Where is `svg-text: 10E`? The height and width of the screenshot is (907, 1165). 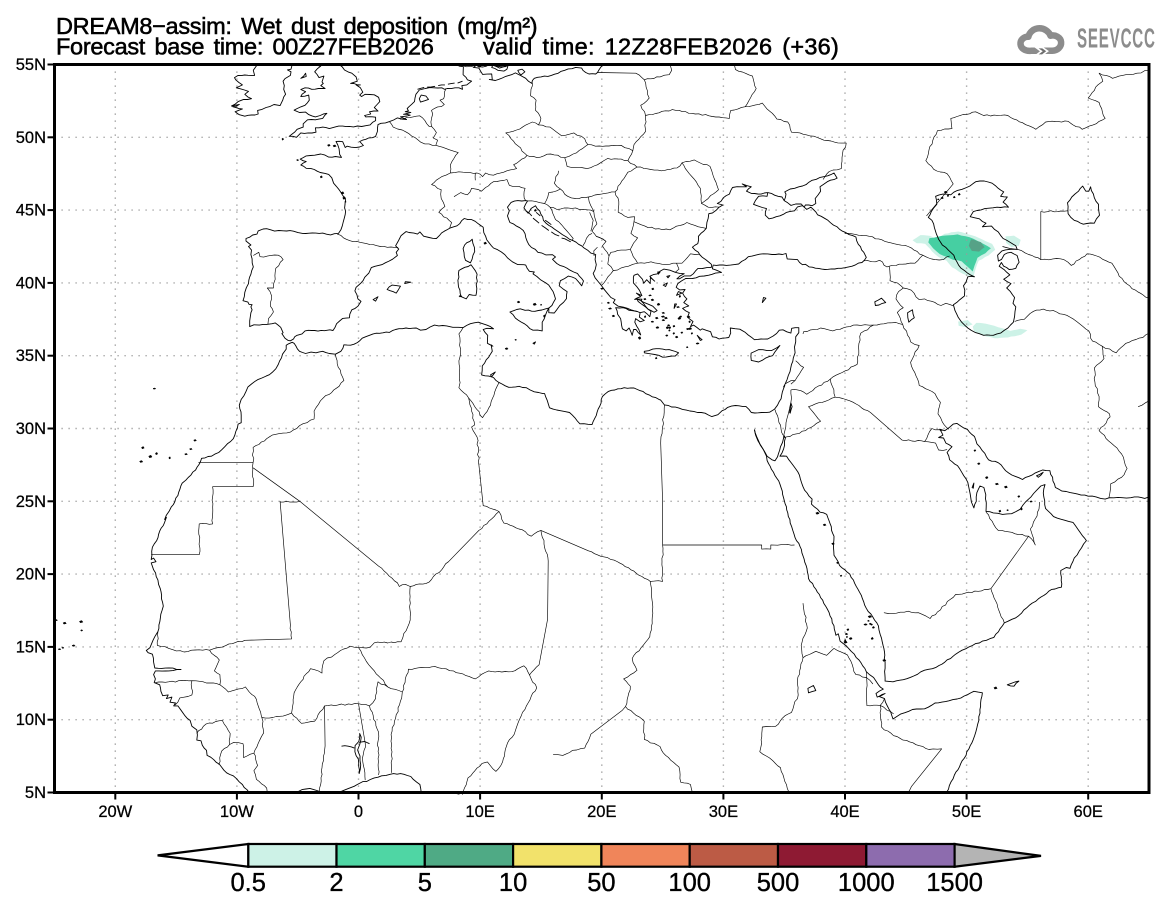
svg-text: 10E is located at coordinates (479, 812).